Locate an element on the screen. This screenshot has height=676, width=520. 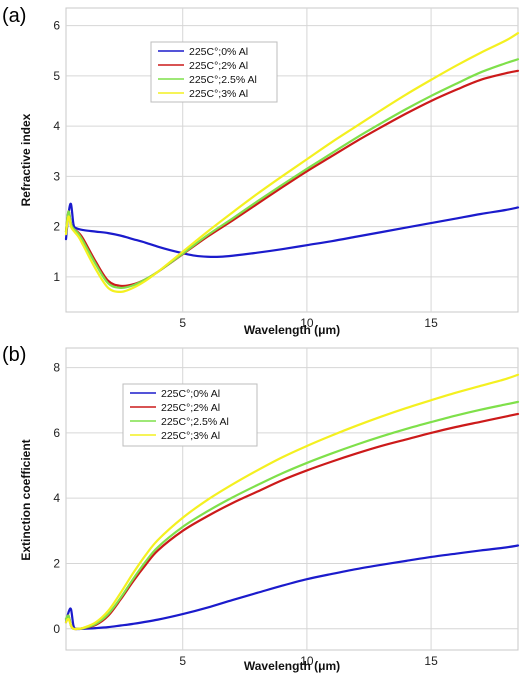
y-tick-label: 5 is located at coordinates (56, 76).